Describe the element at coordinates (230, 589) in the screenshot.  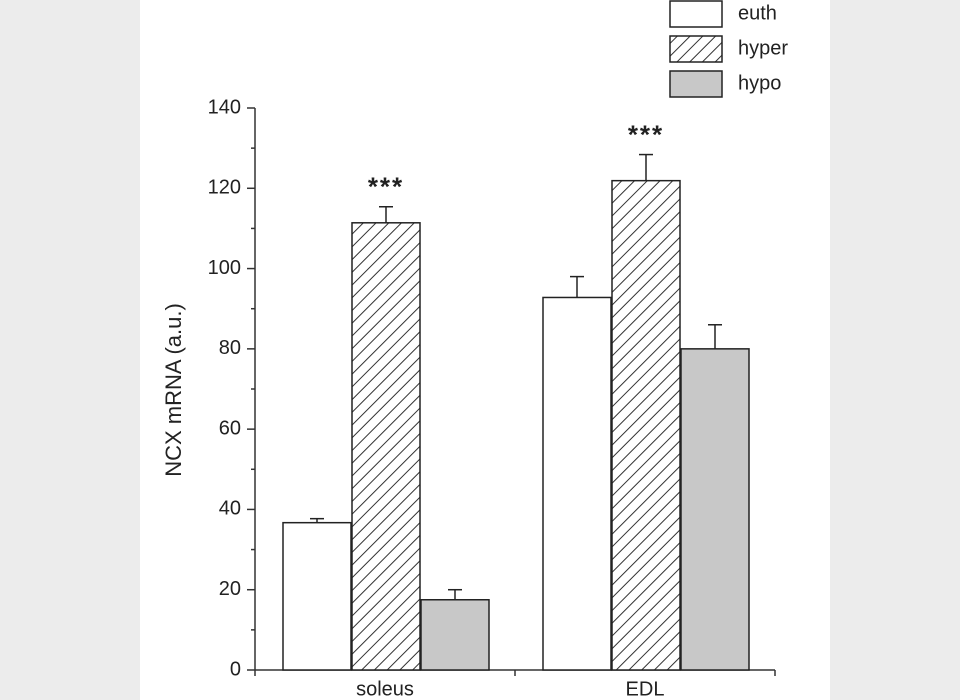
I see `y-tick-label: 20` at that location.